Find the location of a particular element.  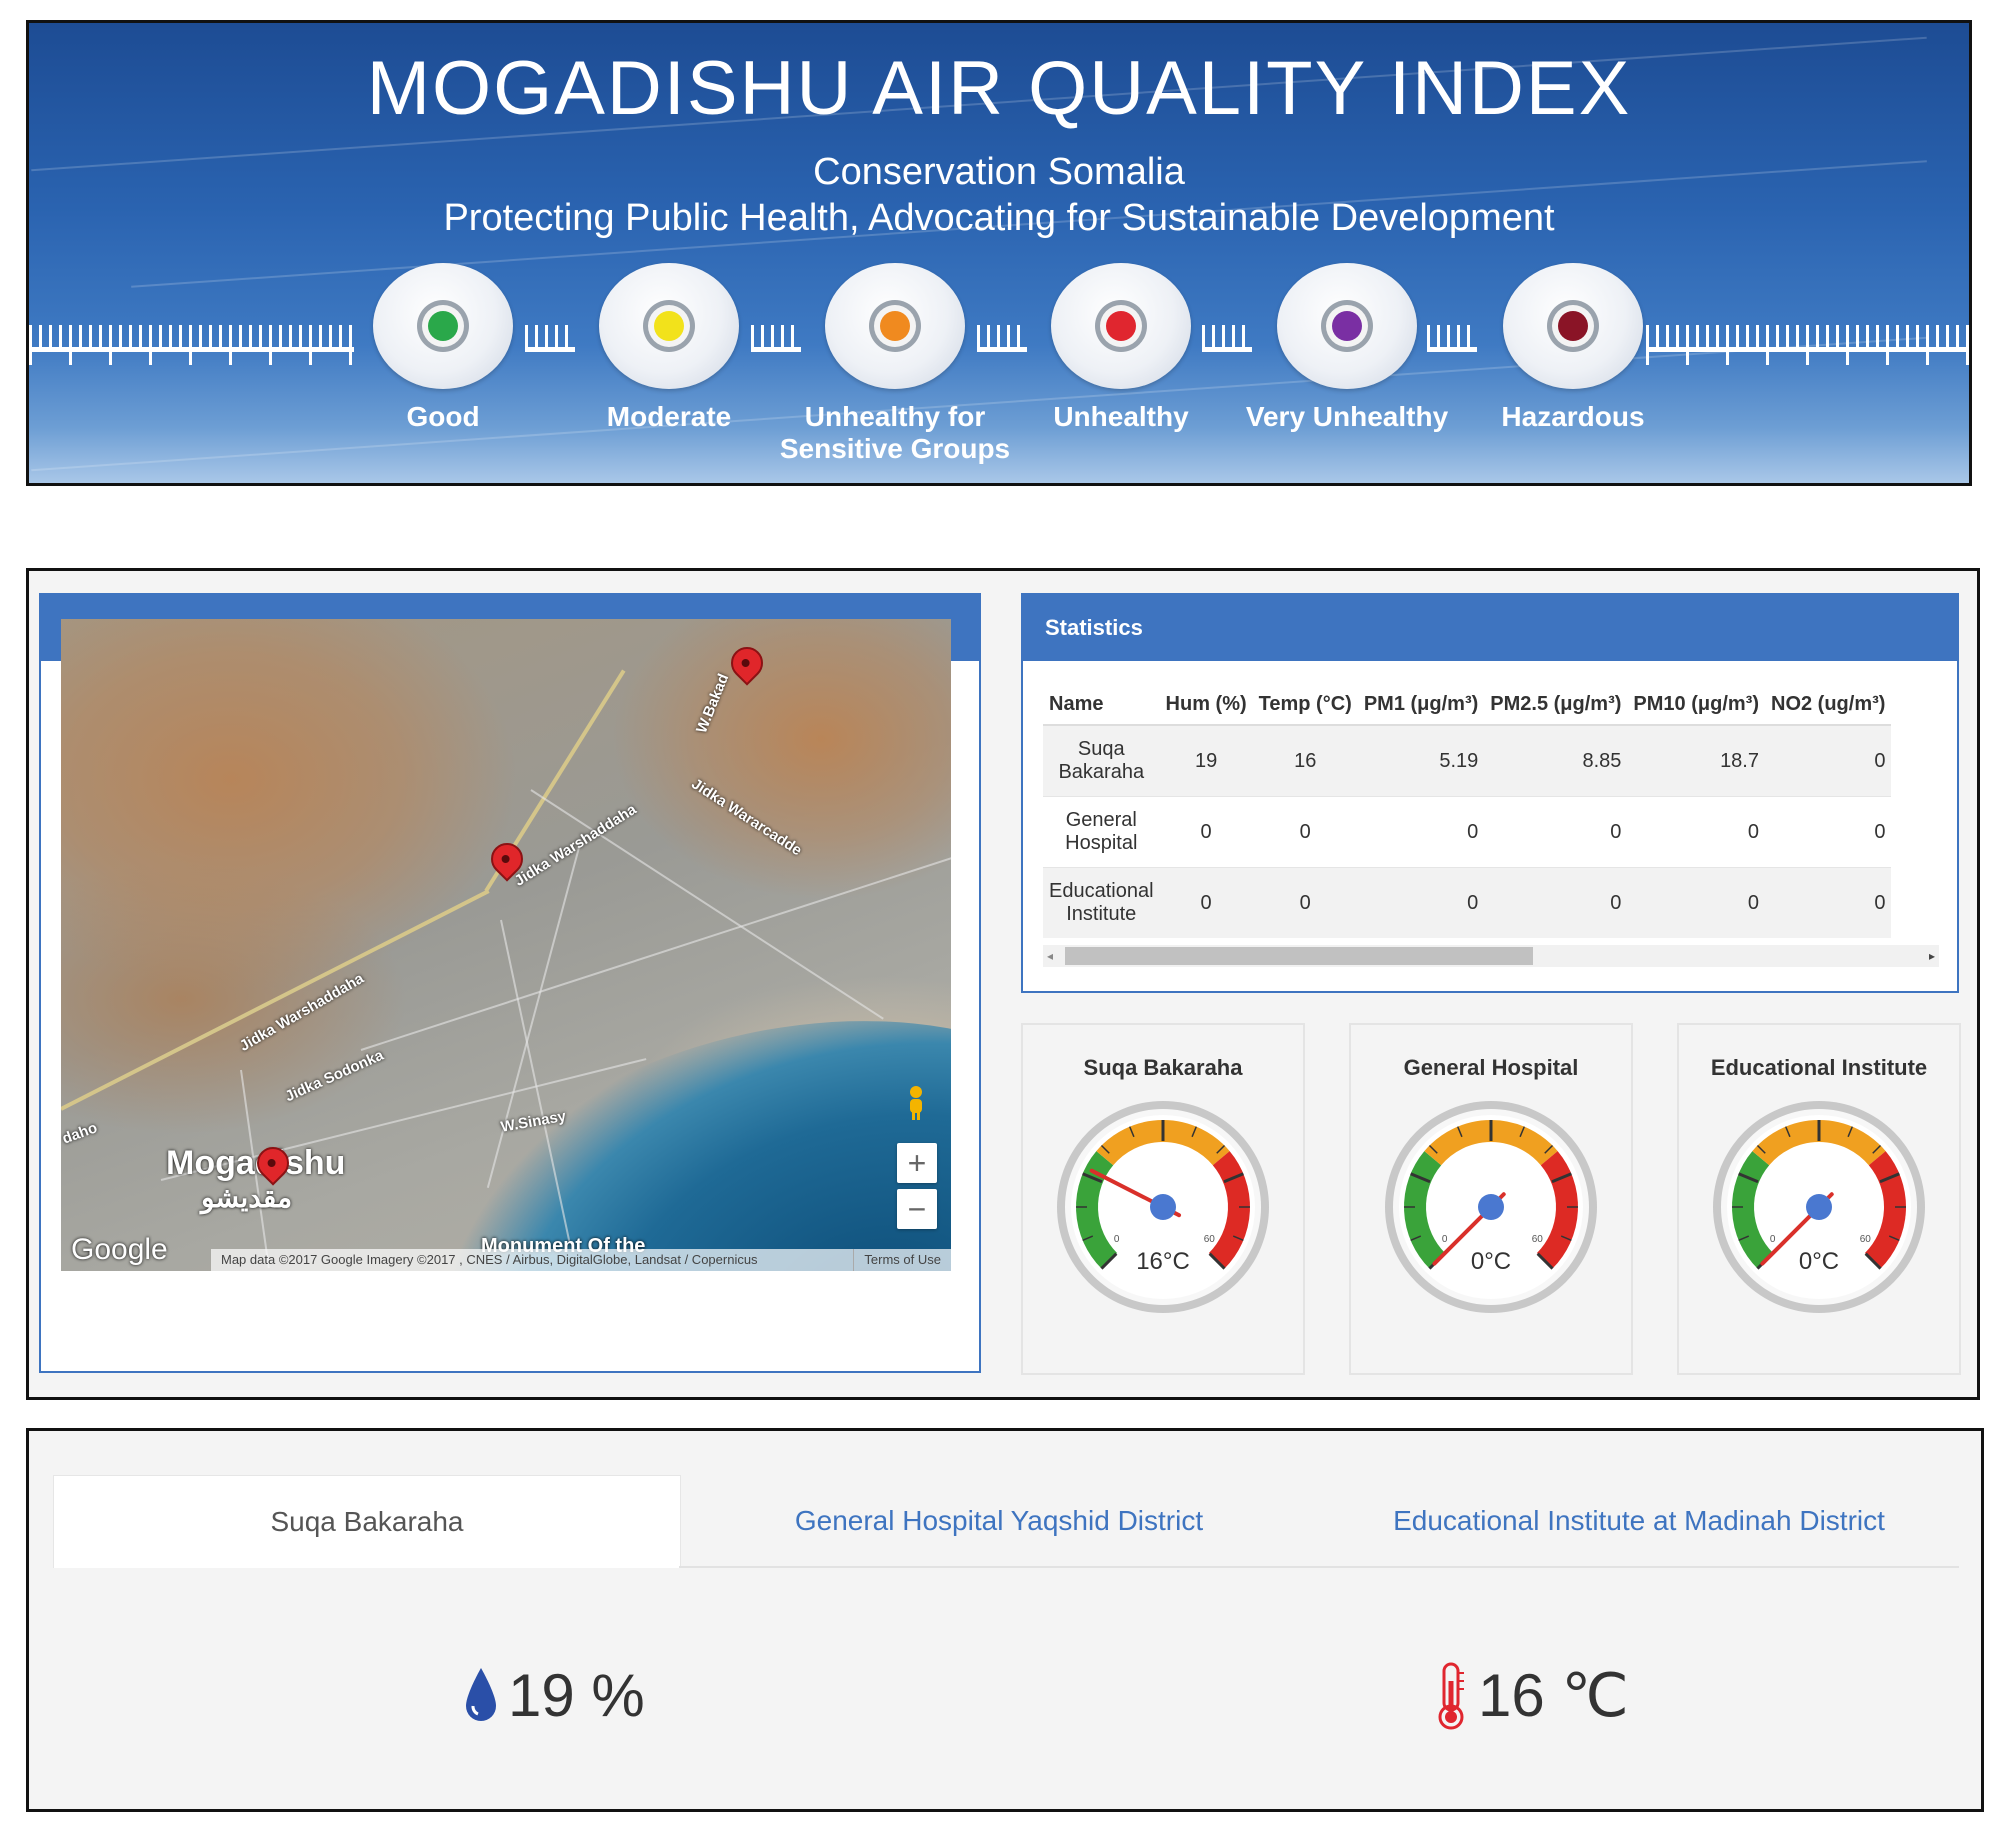

table-cell: 18.7 is located at coordinates (1696, 760).